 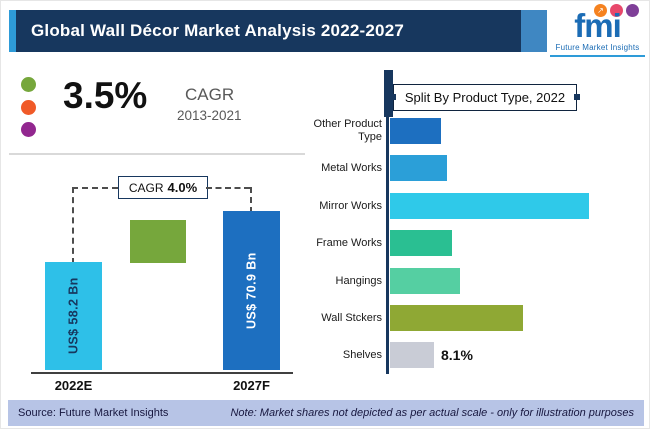 I want to click on left-chart-x-axis, so click(x=162, y=373).